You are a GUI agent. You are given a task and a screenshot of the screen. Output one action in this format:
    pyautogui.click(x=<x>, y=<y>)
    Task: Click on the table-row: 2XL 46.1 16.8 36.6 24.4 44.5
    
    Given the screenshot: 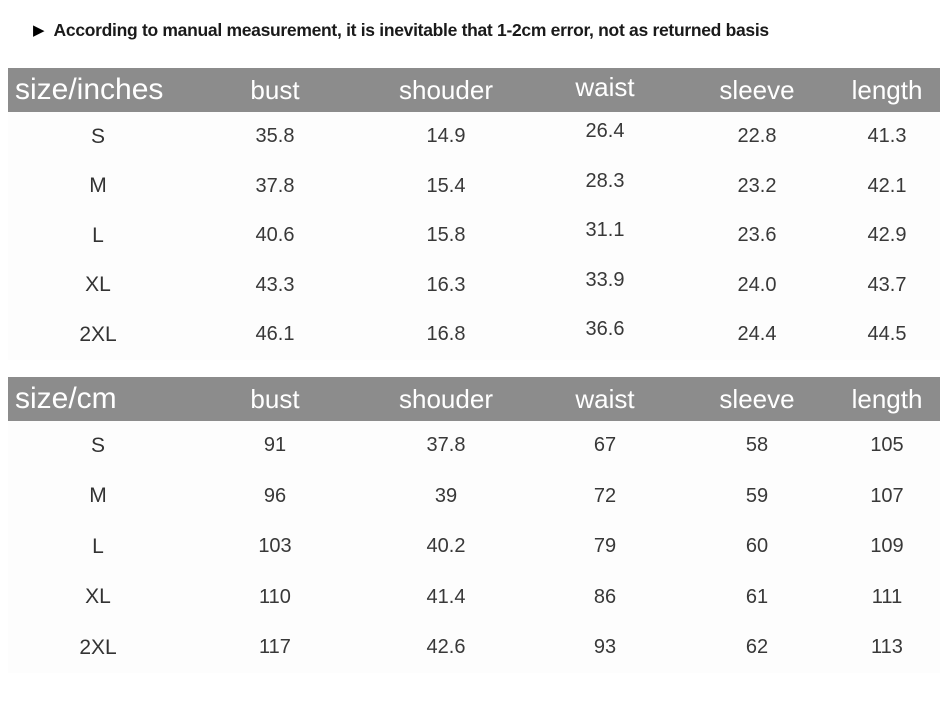 What is the action you would take?
    pyautogui.click(x=474, y=335)
    